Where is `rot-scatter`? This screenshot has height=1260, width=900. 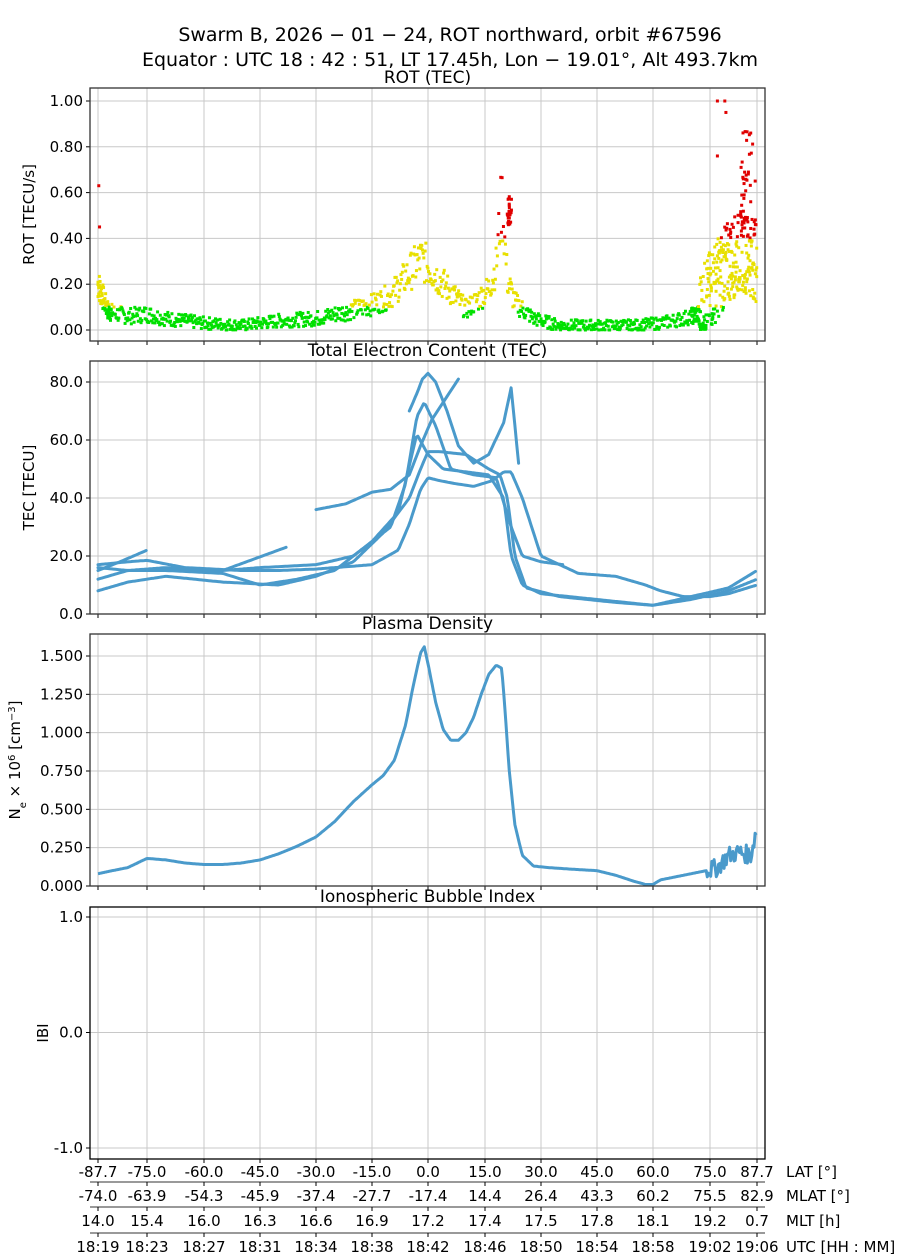
rot-scatter is located at coordinates (427, 215).